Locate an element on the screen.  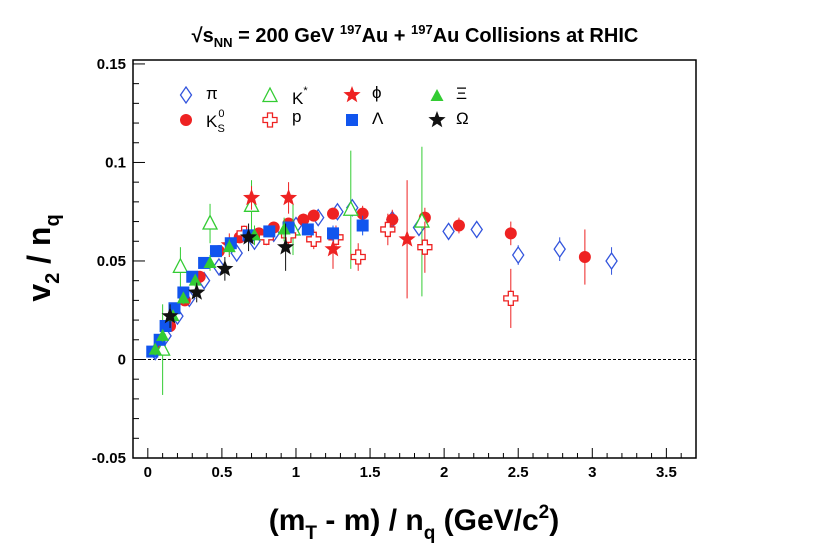
legend-label-phi: ϕ is located at coordinates (377, 92).